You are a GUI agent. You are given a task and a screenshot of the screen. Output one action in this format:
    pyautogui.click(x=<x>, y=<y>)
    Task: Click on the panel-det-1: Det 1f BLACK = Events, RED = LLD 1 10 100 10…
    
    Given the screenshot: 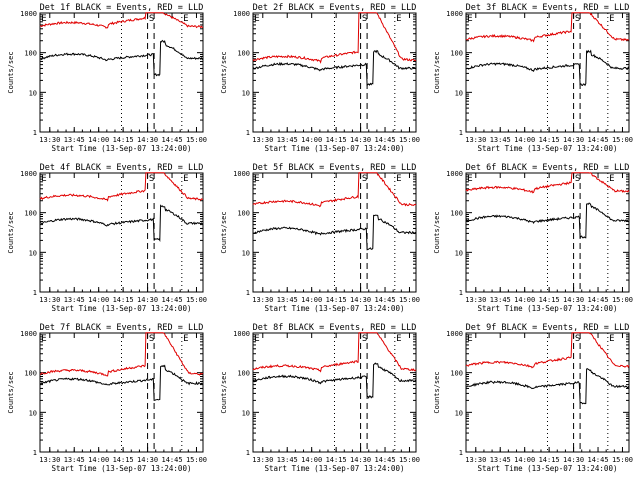 What is the action you would take?
    pyautogui.click(x=107, y=78)
    